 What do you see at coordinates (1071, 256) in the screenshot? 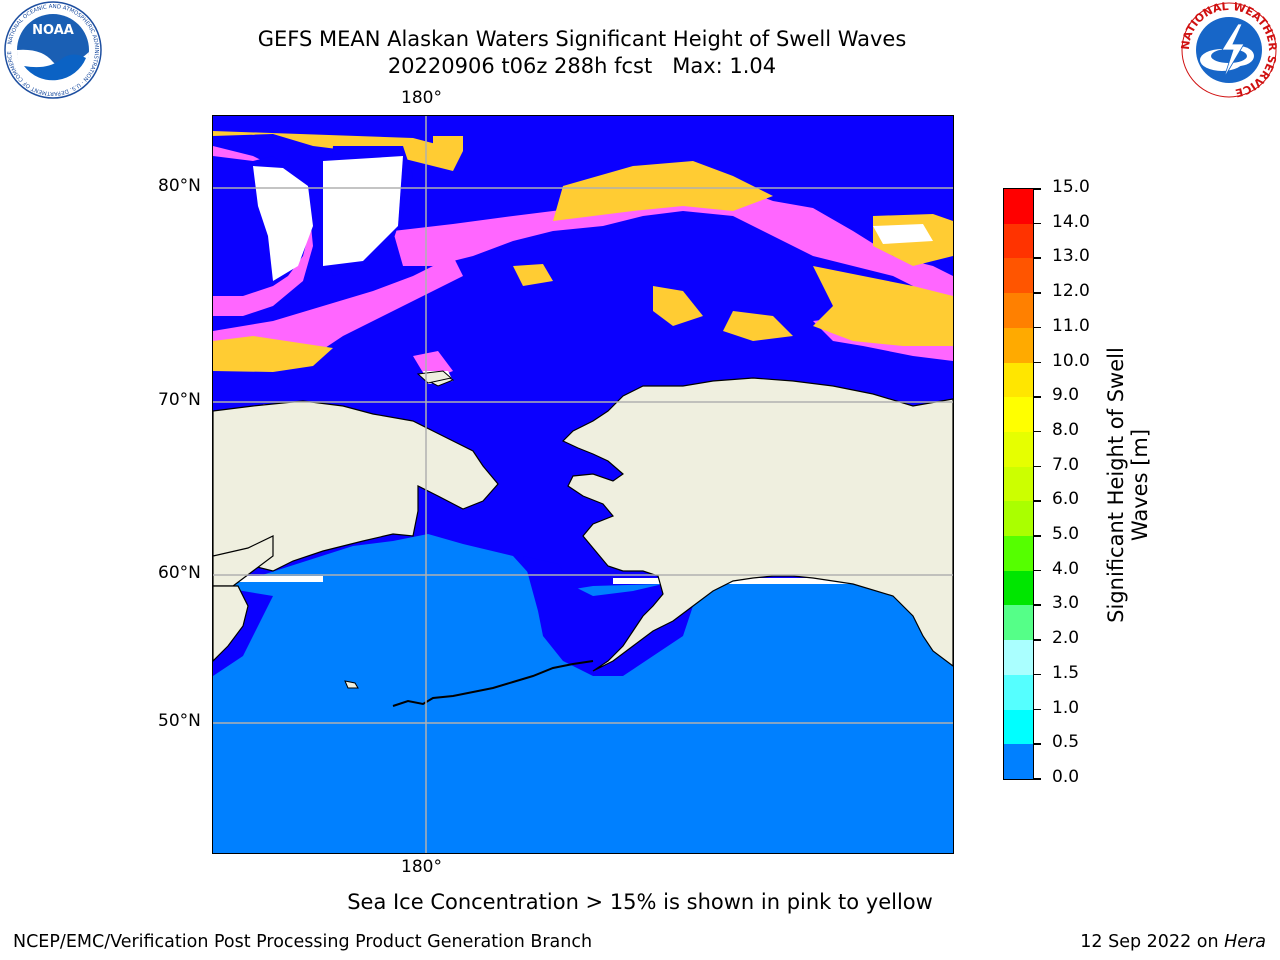
I see `colorbar-tick-label: 13.0` at bounding box center [1071, 256].